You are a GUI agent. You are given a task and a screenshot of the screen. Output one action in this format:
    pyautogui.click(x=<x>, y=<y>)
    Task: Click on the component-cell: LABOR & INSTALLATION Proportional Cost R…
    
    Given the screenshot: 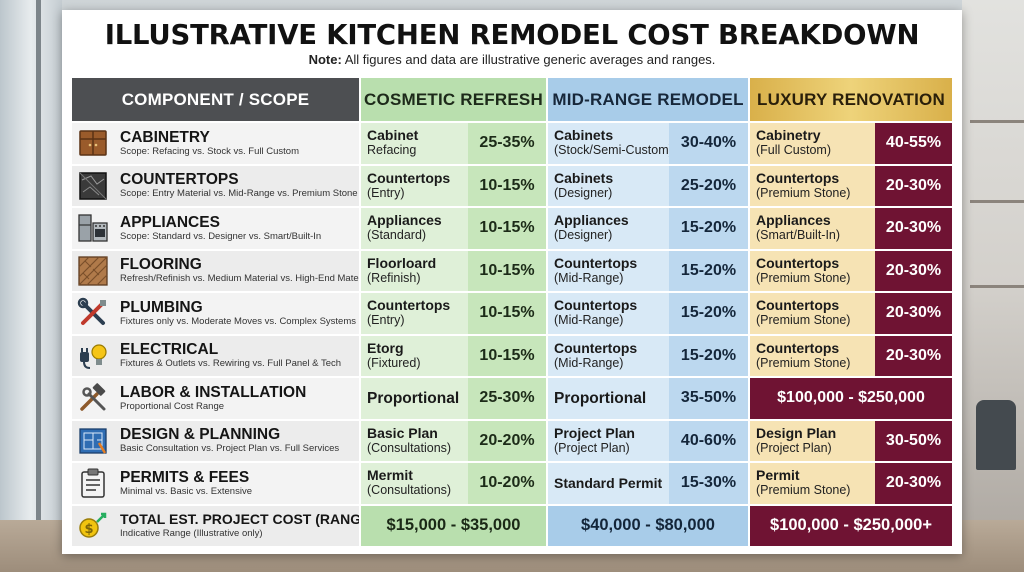 What is the action you would take?
    pyautogui.click(x=215, y=398)
    